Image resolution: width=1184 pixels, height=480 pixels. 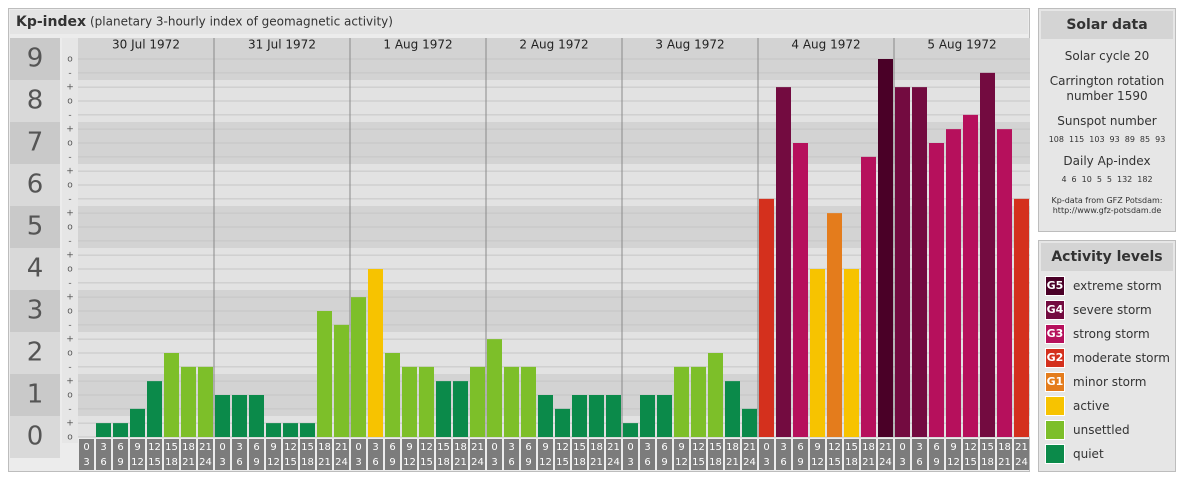 I want to click on ap-number: 182, so click(x=1145, y=179).